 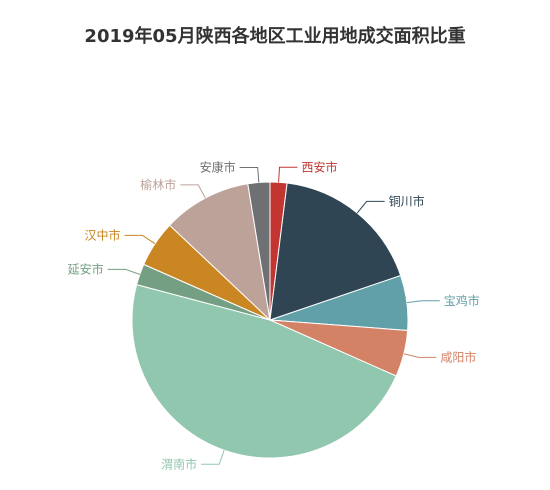 What do you see at coordinates (158, 184) in the screenshot?
I see `slice-label: 榆林市` at bounding box center [158, 184].